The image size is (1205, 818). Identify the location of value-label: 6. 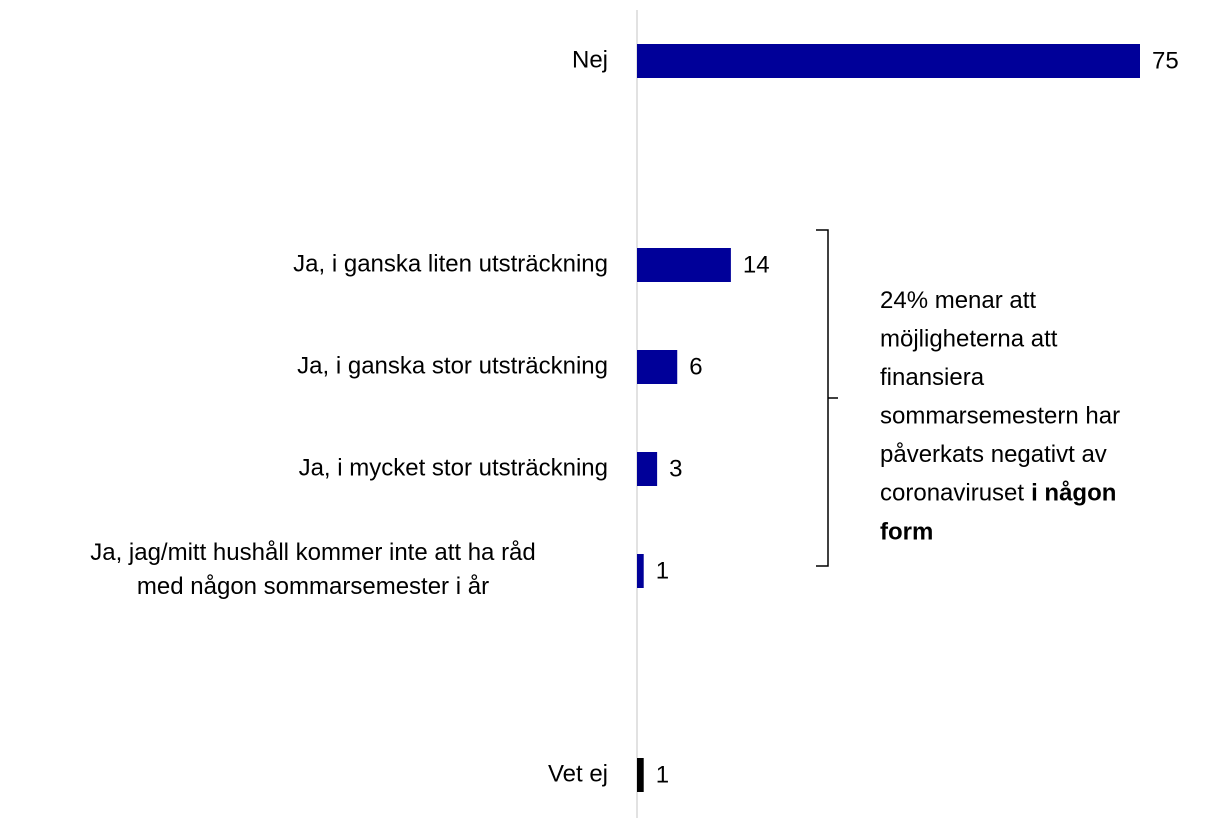
(695, 366).